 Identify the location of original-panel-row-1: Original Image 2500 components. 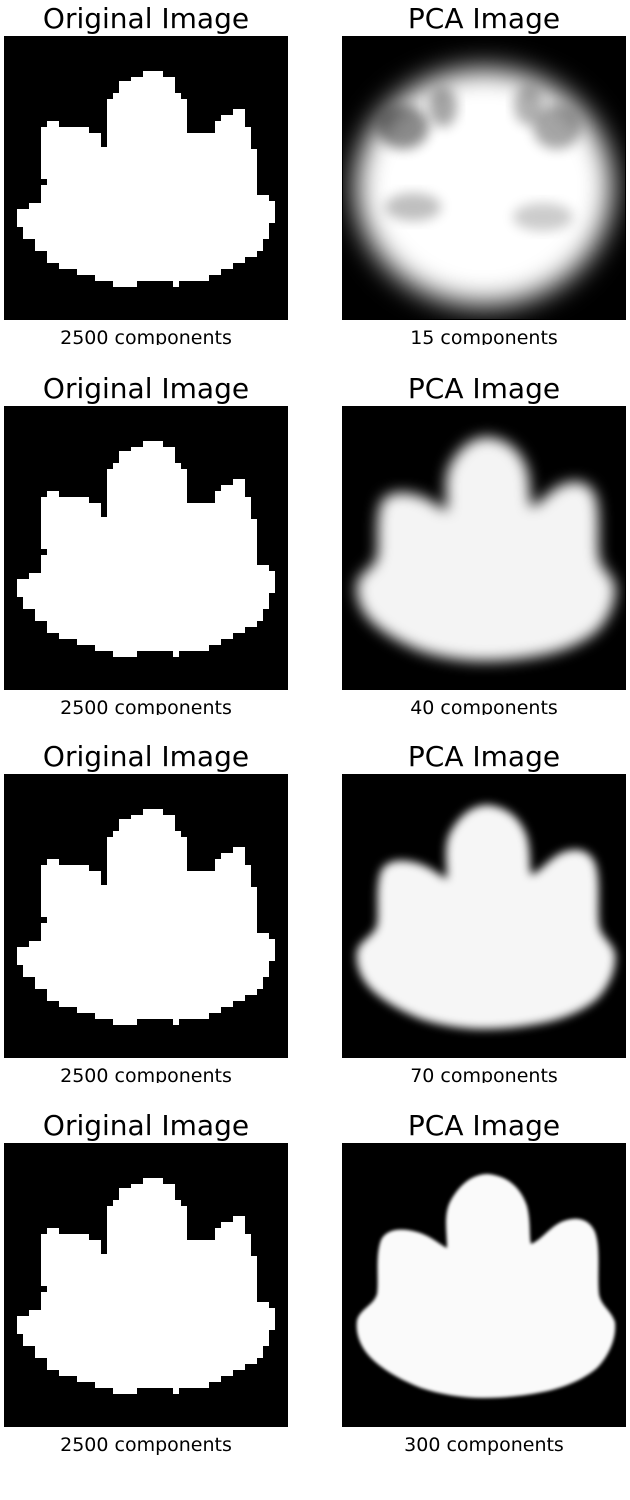
(146, 173).